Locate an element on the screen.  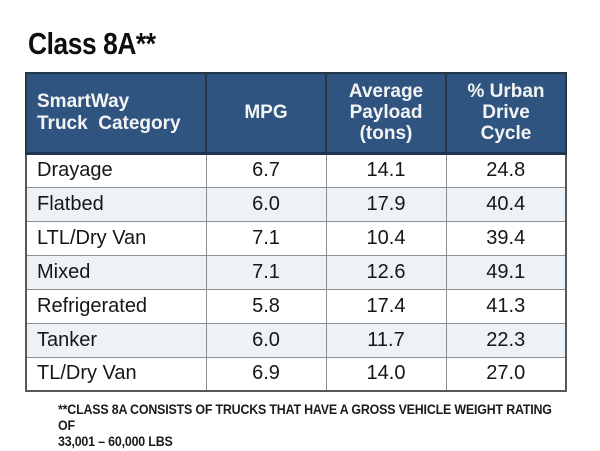
table-row-tl-dry-van: TL/Dry Van 6.9 14.0 27.0 is located at coordinates (296, 374).